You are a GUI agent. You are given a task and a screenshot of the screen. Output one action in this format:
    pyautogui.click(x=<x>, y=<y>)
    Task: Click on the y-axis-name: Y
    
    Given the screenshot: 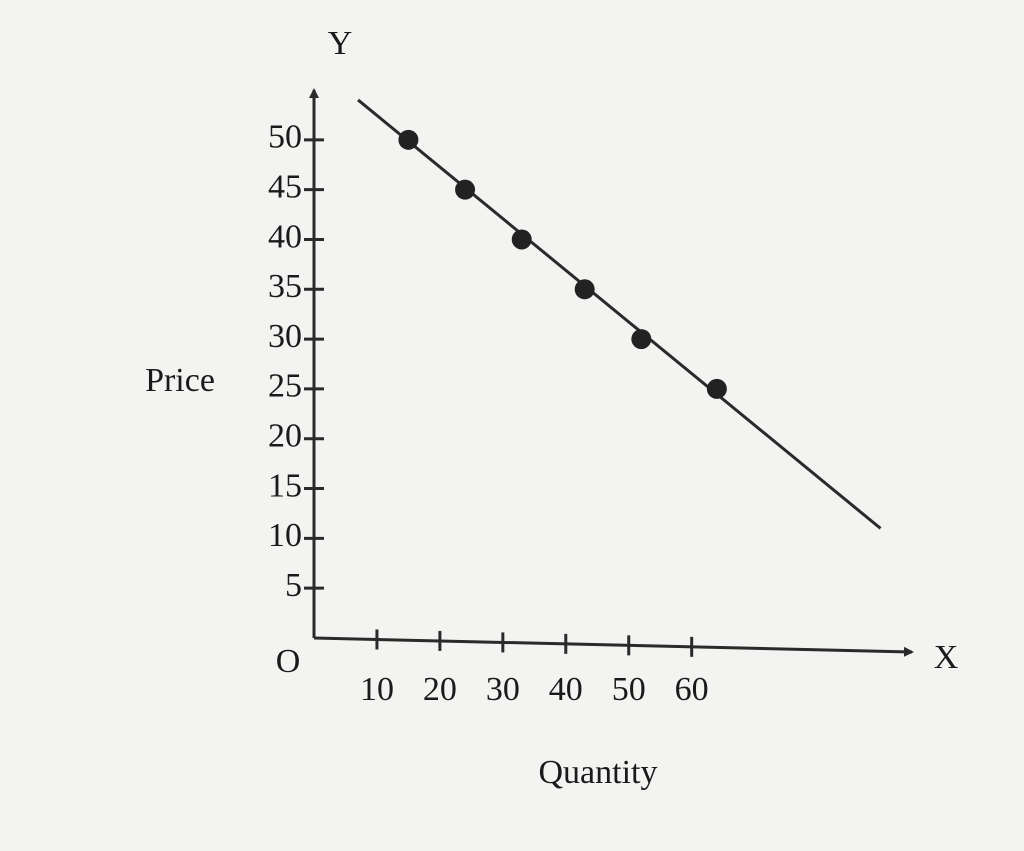 What is the action you would take?
    pyautogui.click(x=340, y=43)
    